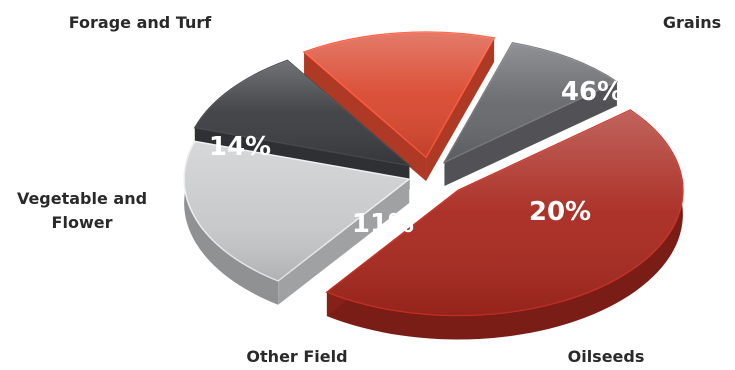 The width and height of the screenshot is (735, 370). I want to click on value-label-oilseeds: 20%, so click(560, 212).